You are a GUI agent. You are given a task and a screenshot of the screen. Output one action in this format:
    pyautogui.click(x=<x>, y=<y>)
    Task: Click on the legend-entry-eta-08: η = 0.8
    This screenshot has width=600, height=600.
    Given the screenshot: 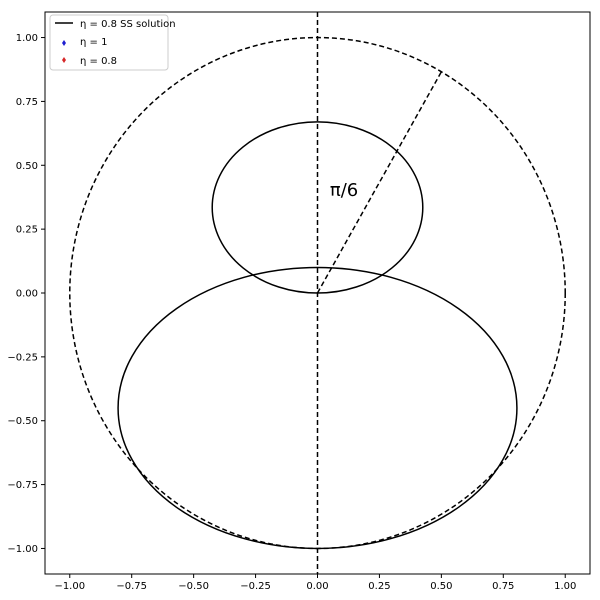 What is the action you would take?
    pyautogui.click(x=98, y=61)
    